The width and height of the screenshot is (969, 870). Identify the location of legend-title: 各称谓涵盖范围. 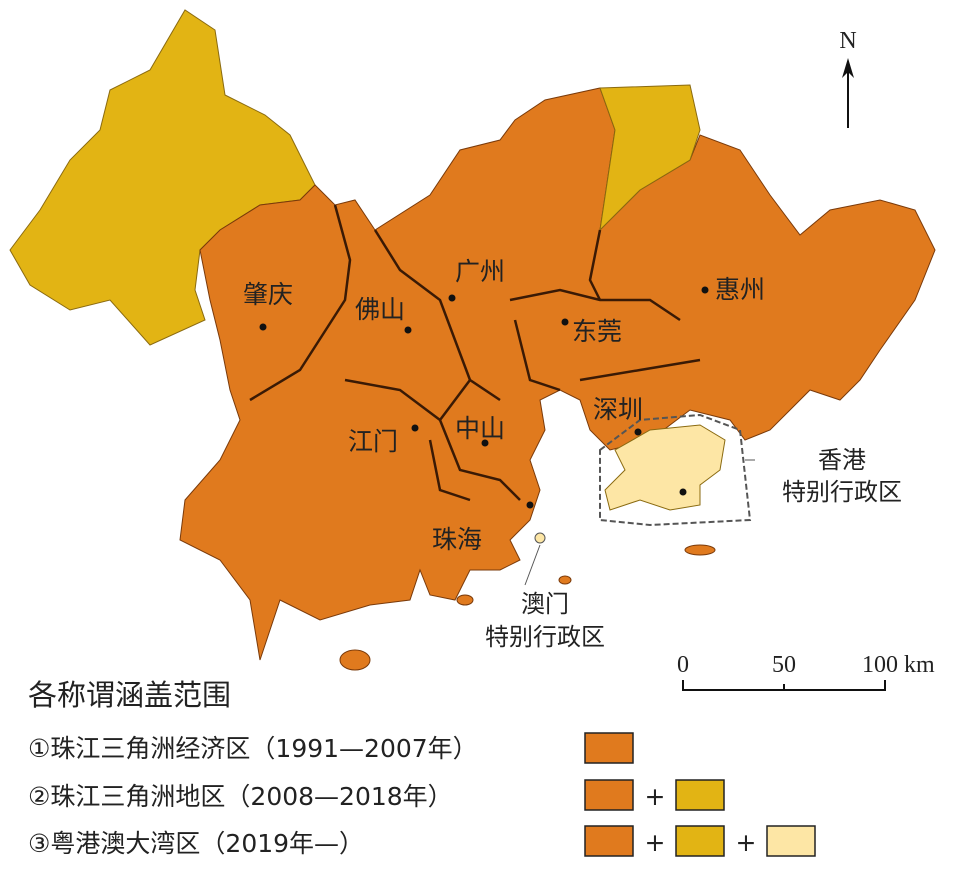
(129, 695).